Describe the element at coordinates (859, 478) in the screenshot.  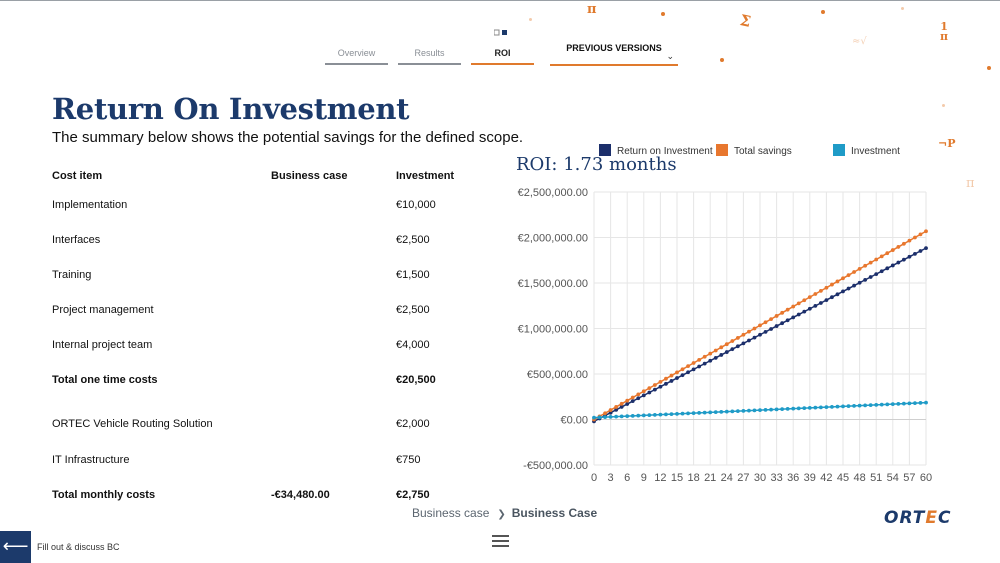
I see `x-tick-label: 48` at that location.